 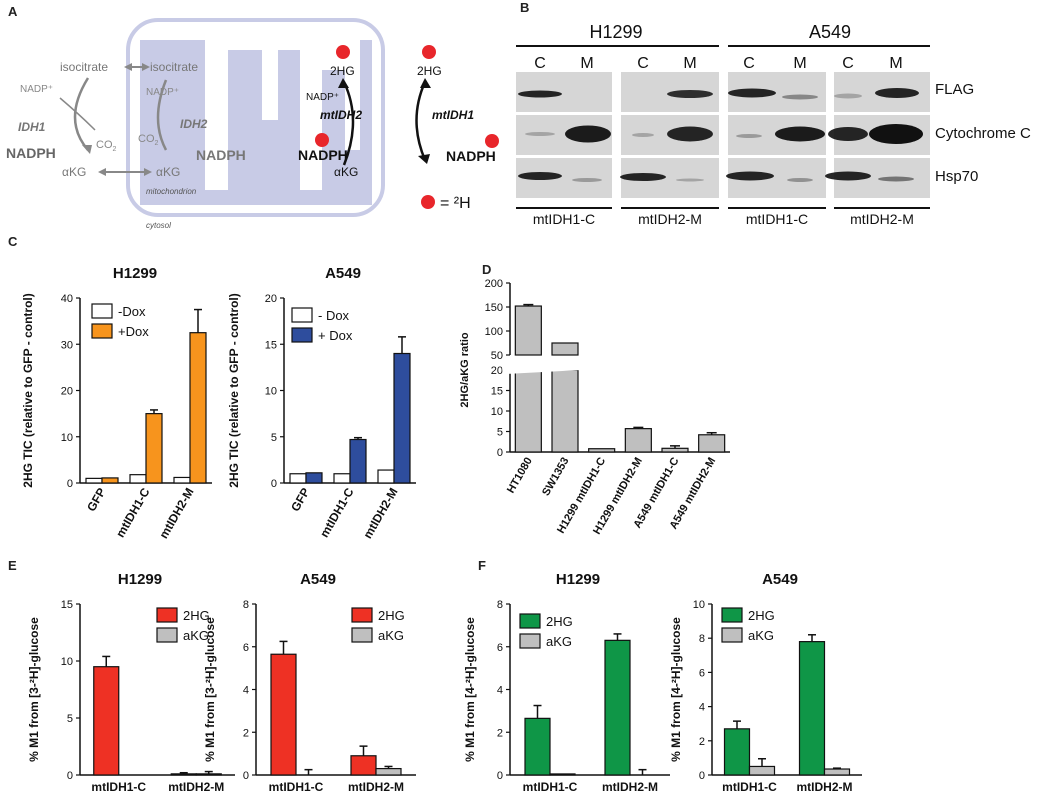 What do you see at coordinates (84, 67) in the screenshot?
I see `isocitrate-cyto-label: isocitrate` at bounding box center [84, 67].